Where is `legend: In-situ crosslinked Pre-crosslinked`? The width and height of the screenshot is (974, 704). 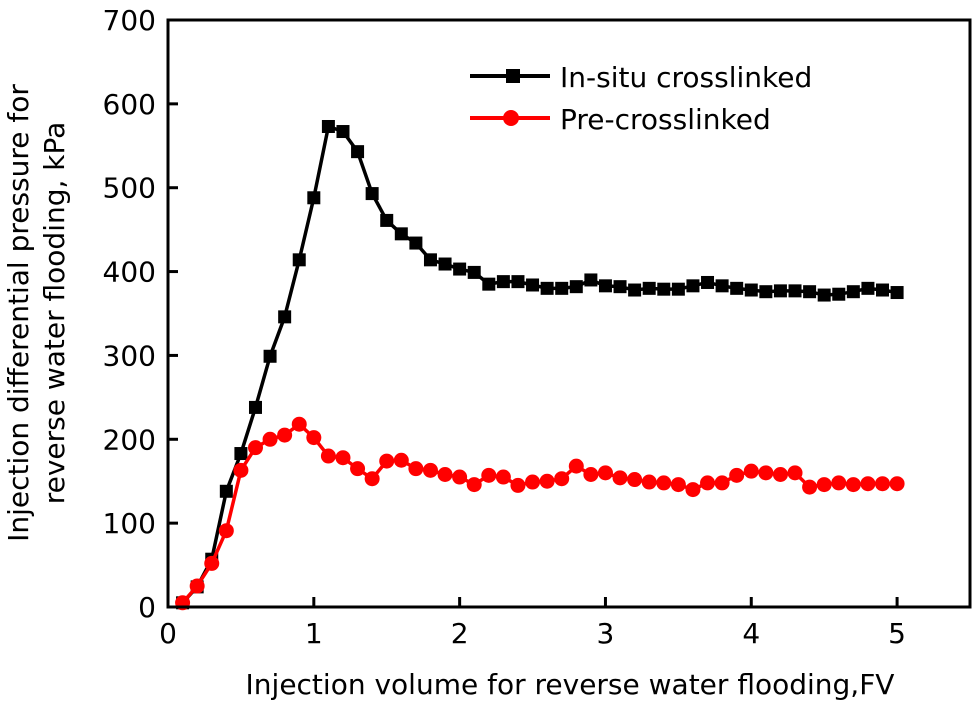
legend: In-situ crosslinked Pre-crosslinked is located at coordinates (641, 98).